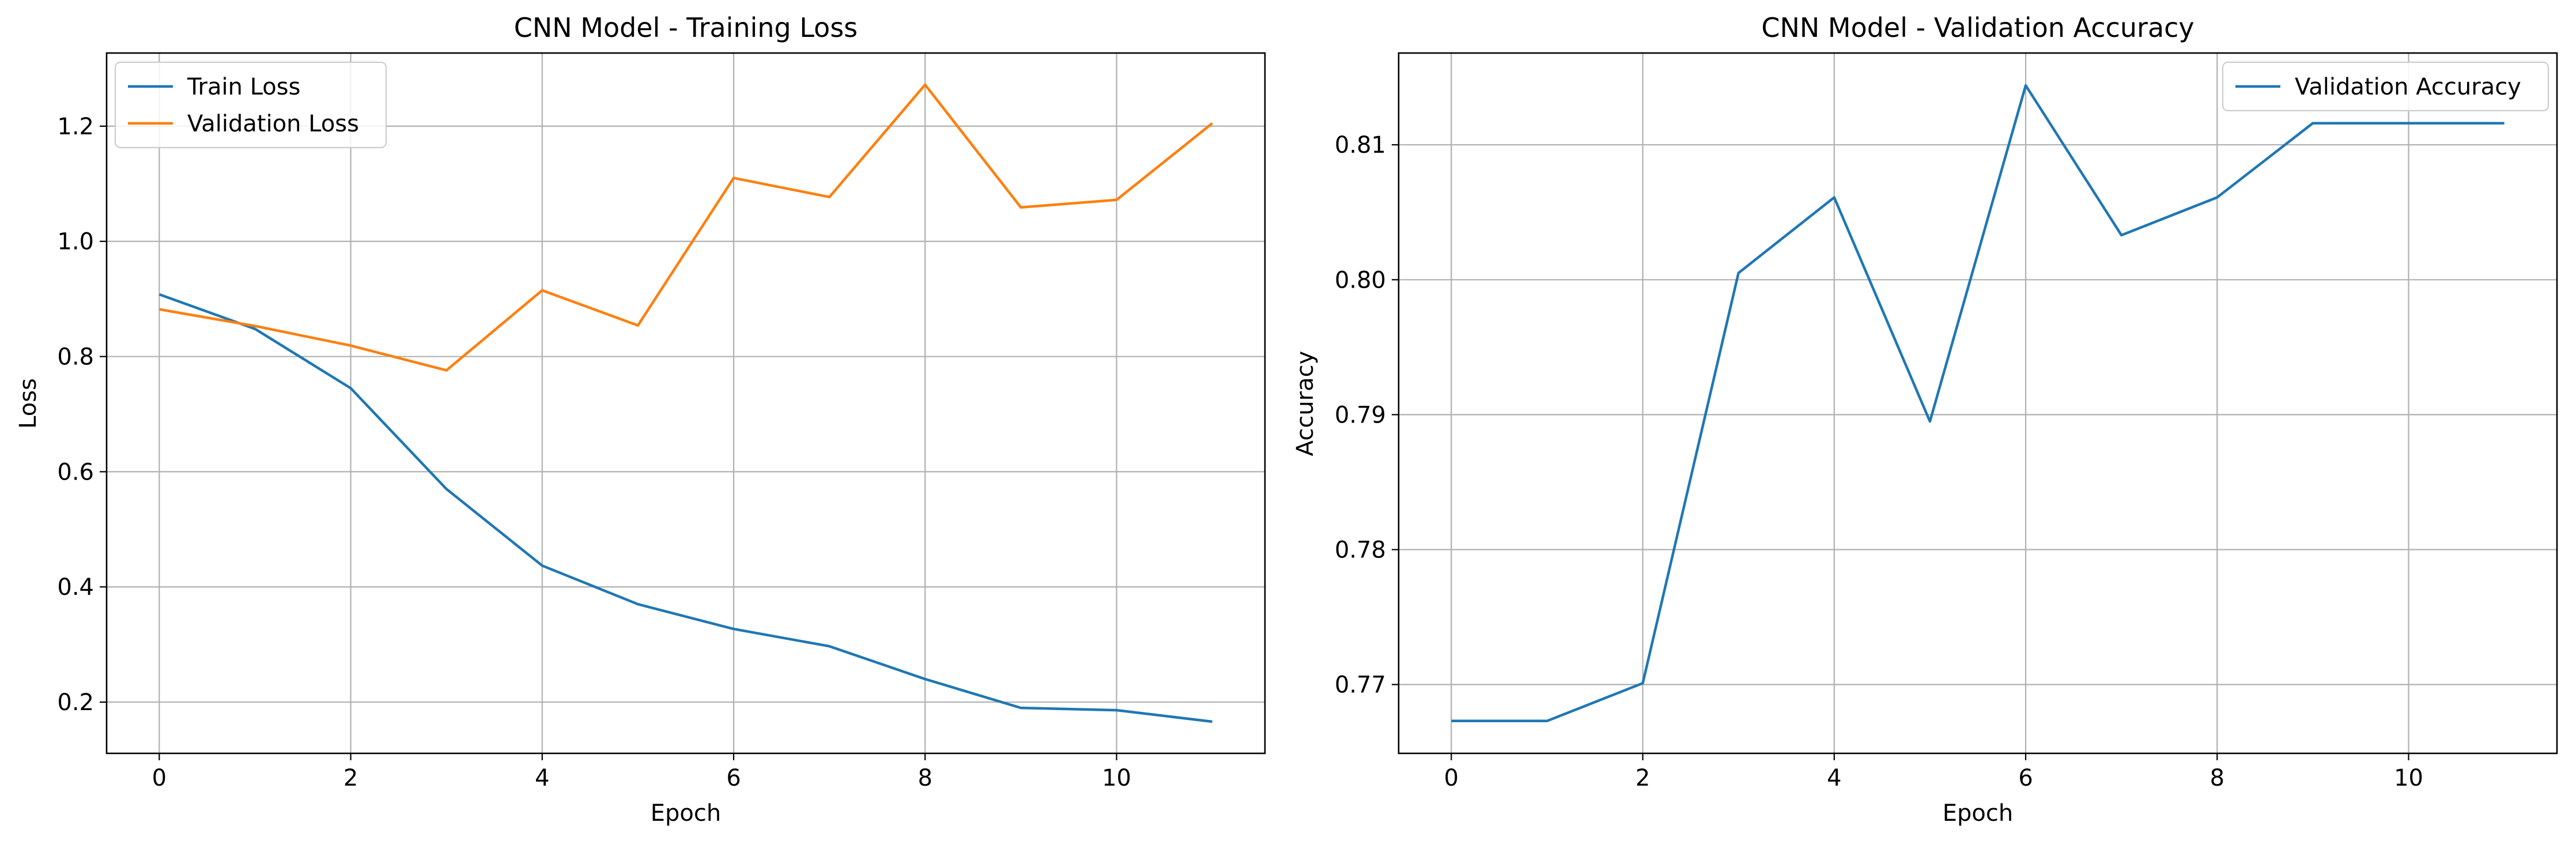 Image resolution: width=2576 pixels, height=845 pixels. Describe the element at coordinates (28, 403) in the screenshot. I see `y-axis-label: Loss` at that location.